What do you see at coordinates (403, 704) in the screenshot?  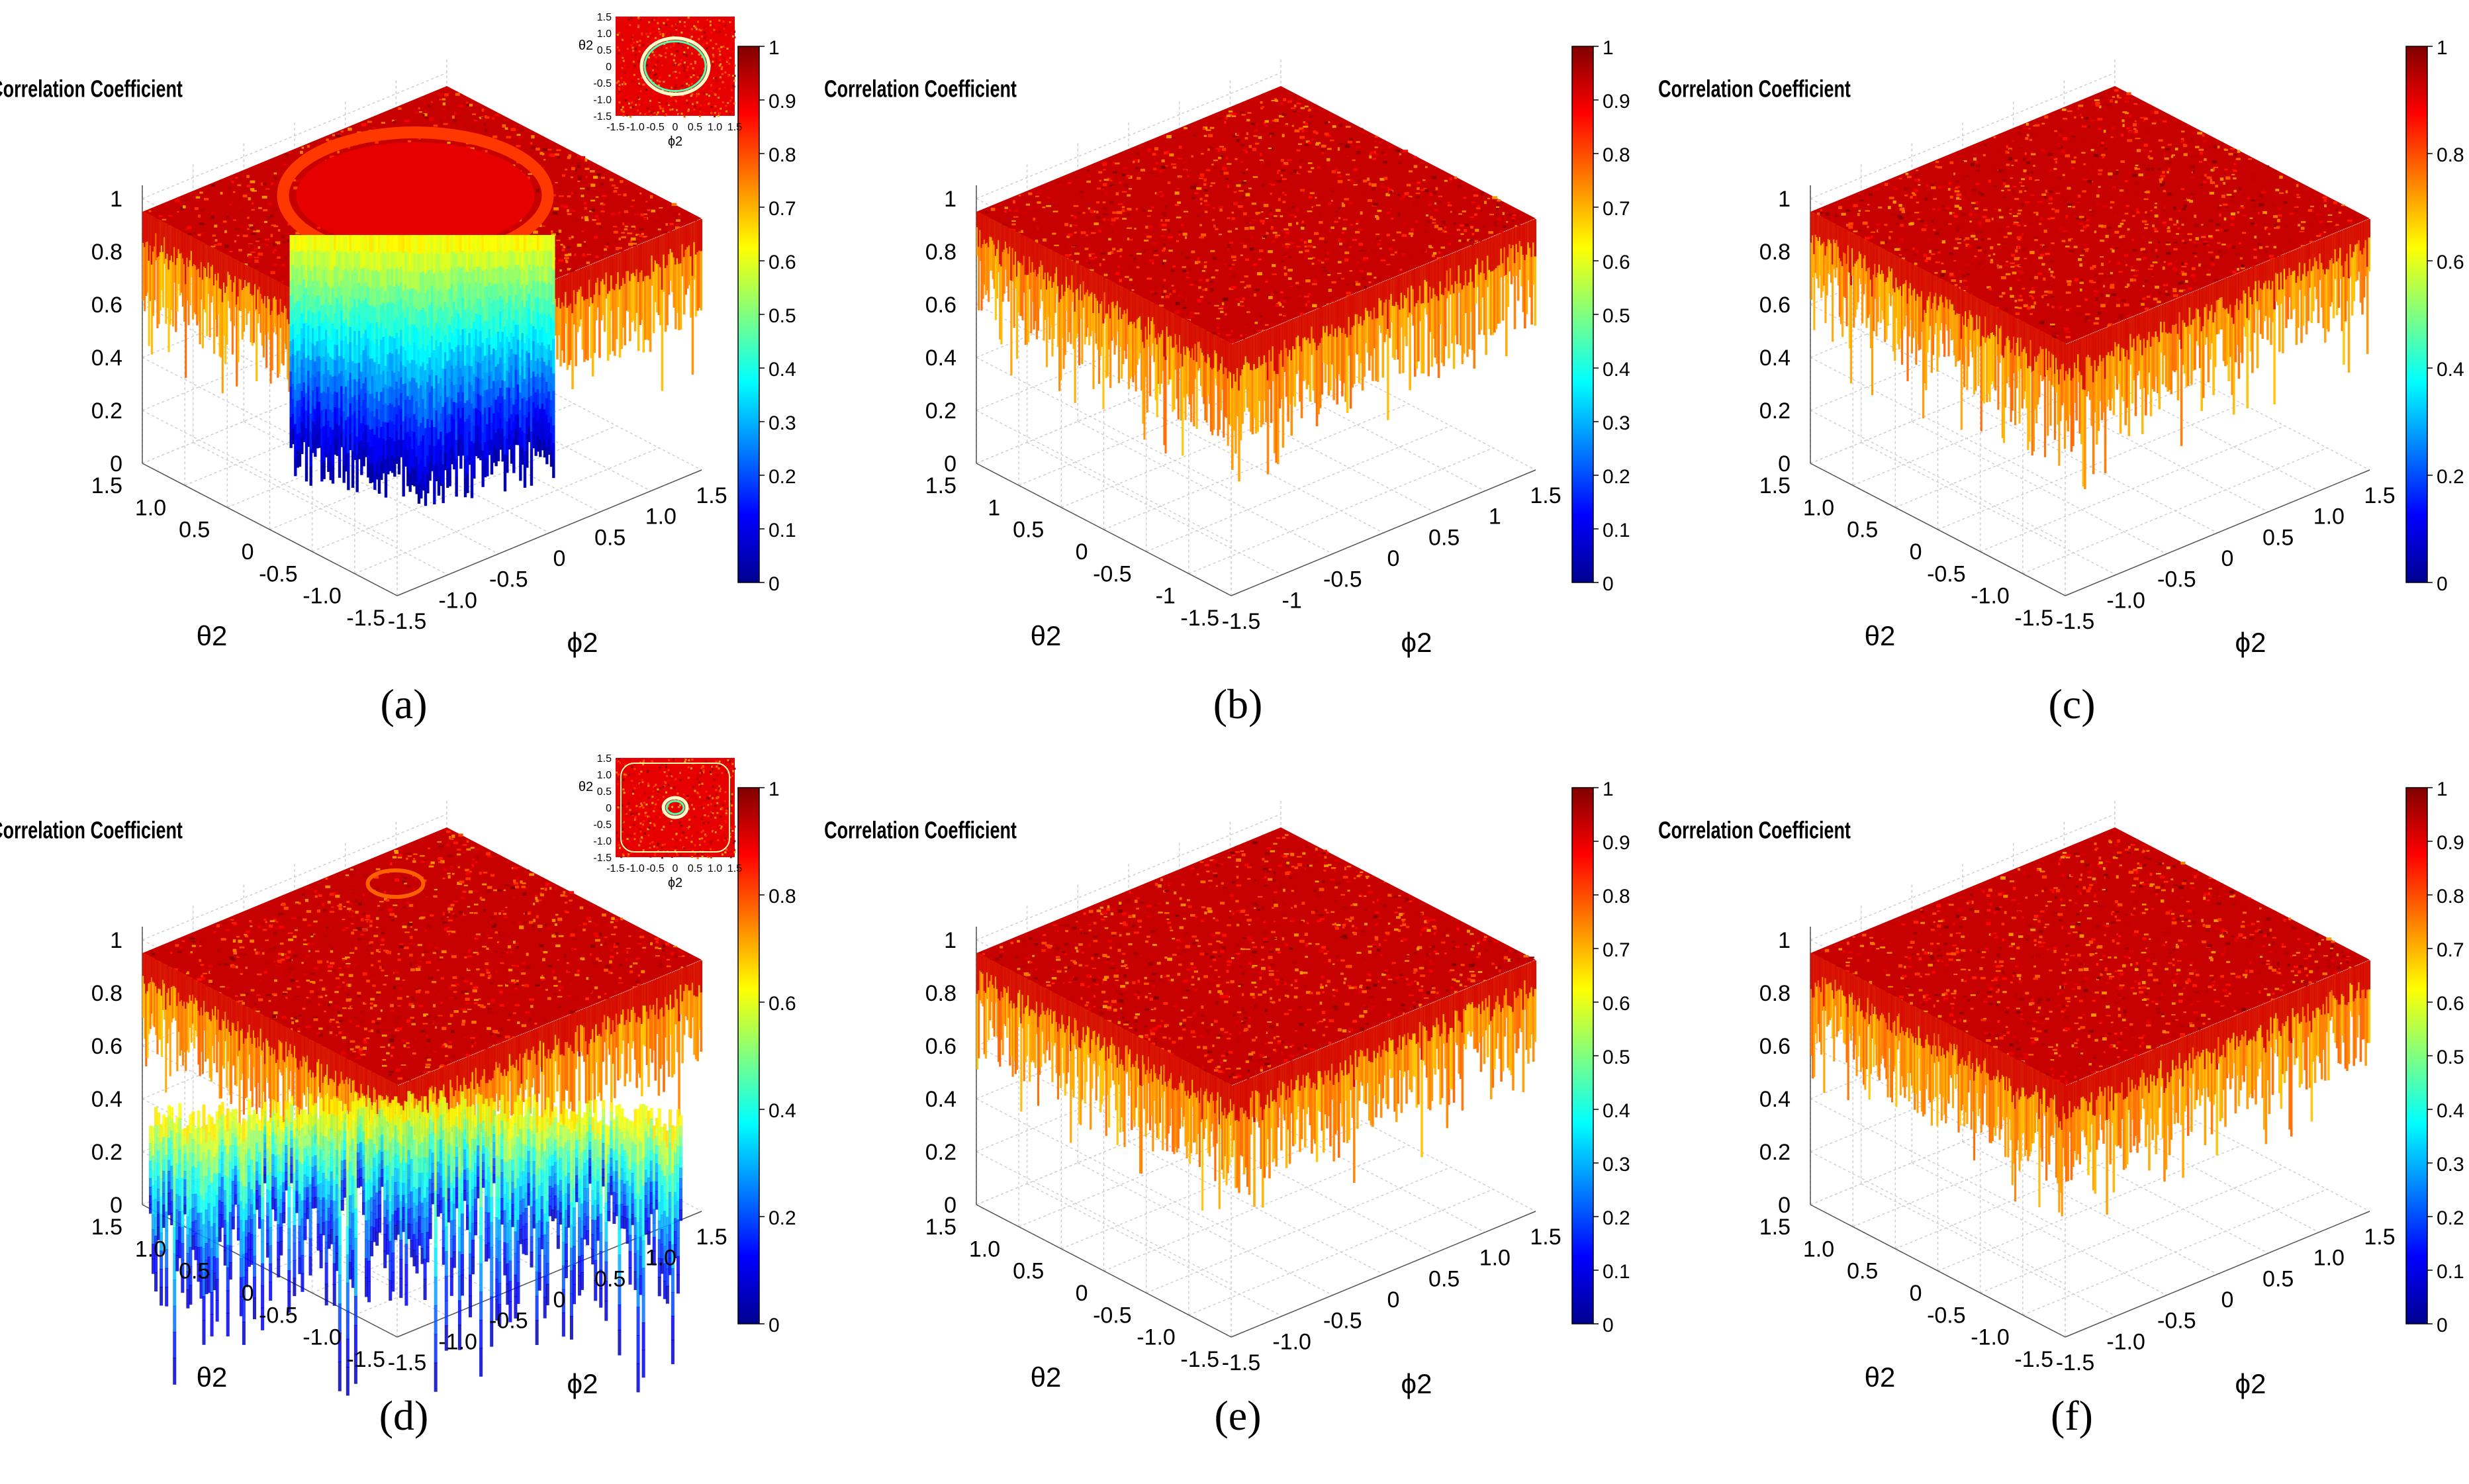 I see `subfigure-label: (a)` at bounding box center [403, 704].